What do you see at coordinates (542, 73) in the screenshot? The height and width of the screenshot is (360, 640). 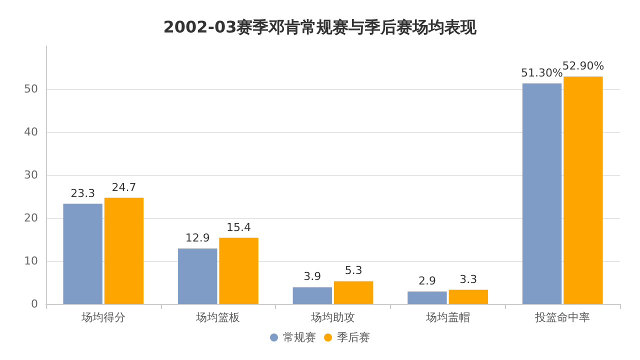 I see `data-label: 51.30%` at bounding box center [542, 73].